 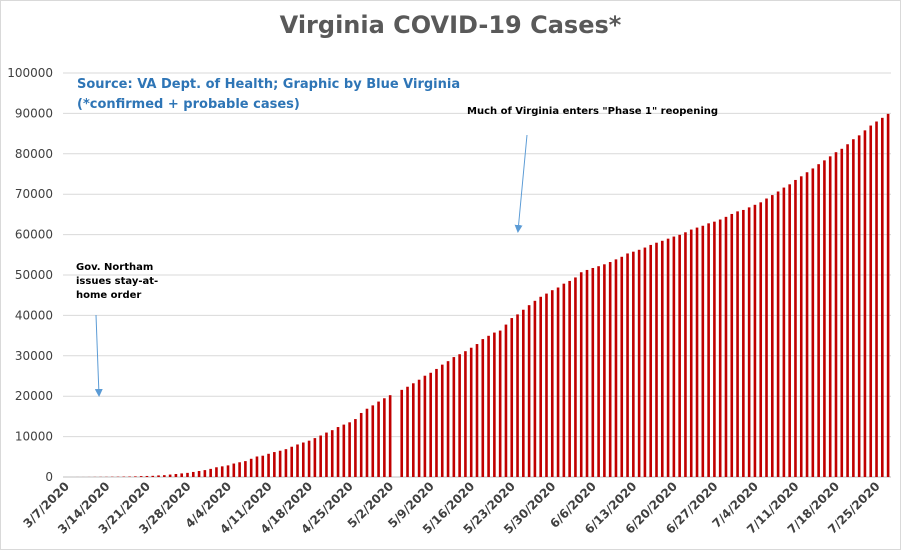 What do you see at coordinates (49, 477) in the screenshot?
I see `y-tick-label: 0` at bounding box center [49, 477].